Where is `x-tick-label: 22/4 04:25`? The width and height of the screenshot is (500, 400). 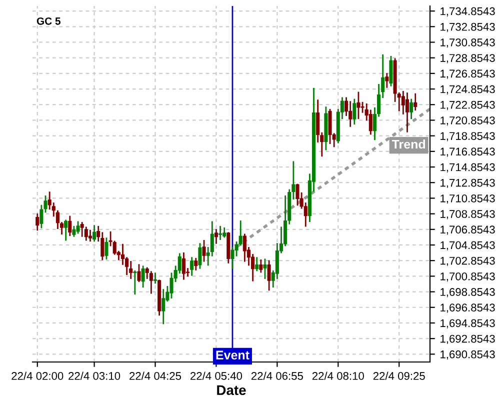 x-tick-label: 22/4 04:25 is located at coordinates (156, 376).